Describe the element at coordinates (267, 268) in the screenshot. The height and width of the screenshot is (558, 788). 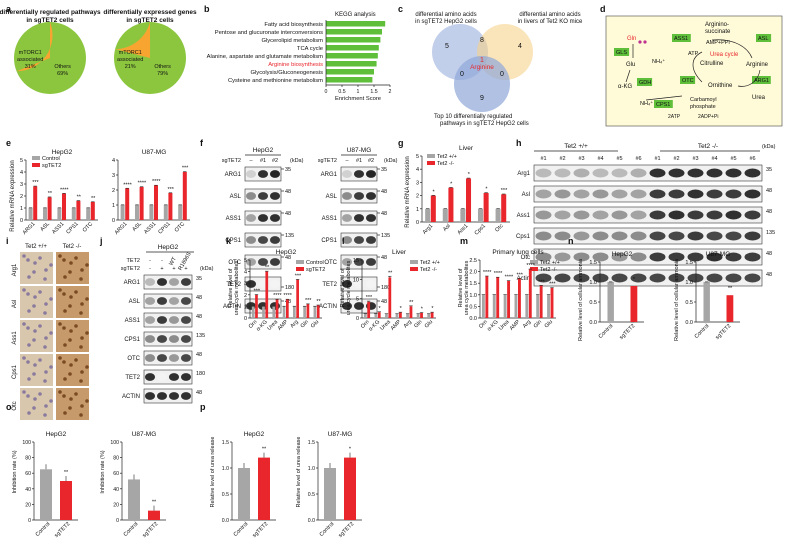
I see `significance-star: **` at that location.